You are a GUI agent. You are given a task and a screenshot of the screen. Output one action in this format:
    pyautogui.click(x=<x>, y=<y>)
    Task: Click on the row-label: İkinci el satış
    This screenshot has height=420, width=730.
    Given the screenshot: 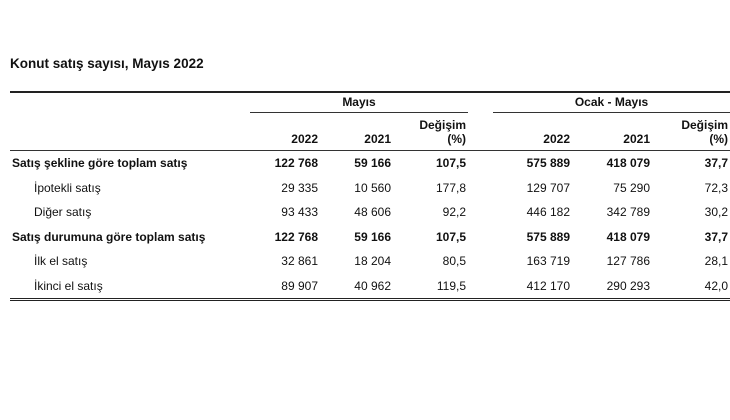 What is the action you would take?
    pyautogui.click(x=130, y=287)
    